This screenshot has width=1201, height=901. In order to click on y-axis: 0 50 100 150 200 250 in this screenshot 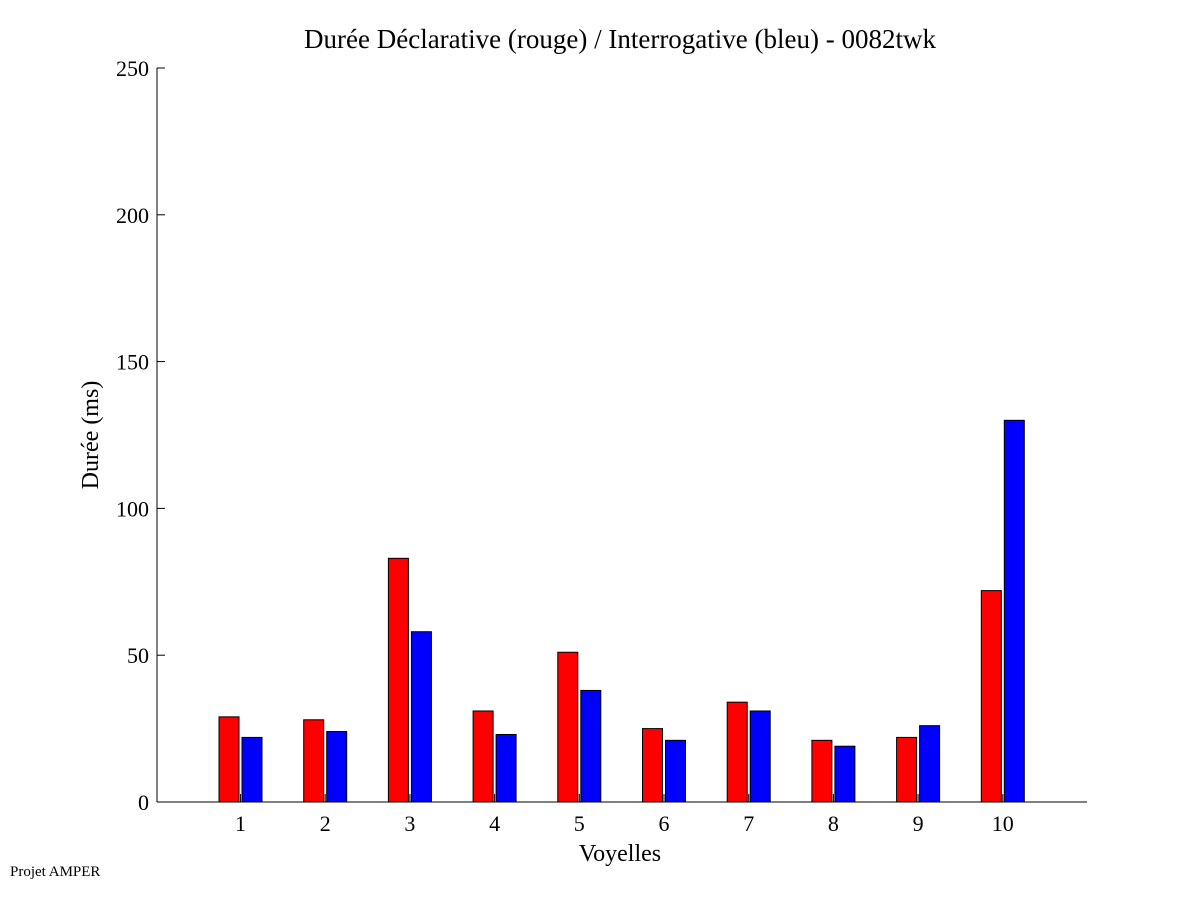, I will do `click(140, 435)`.